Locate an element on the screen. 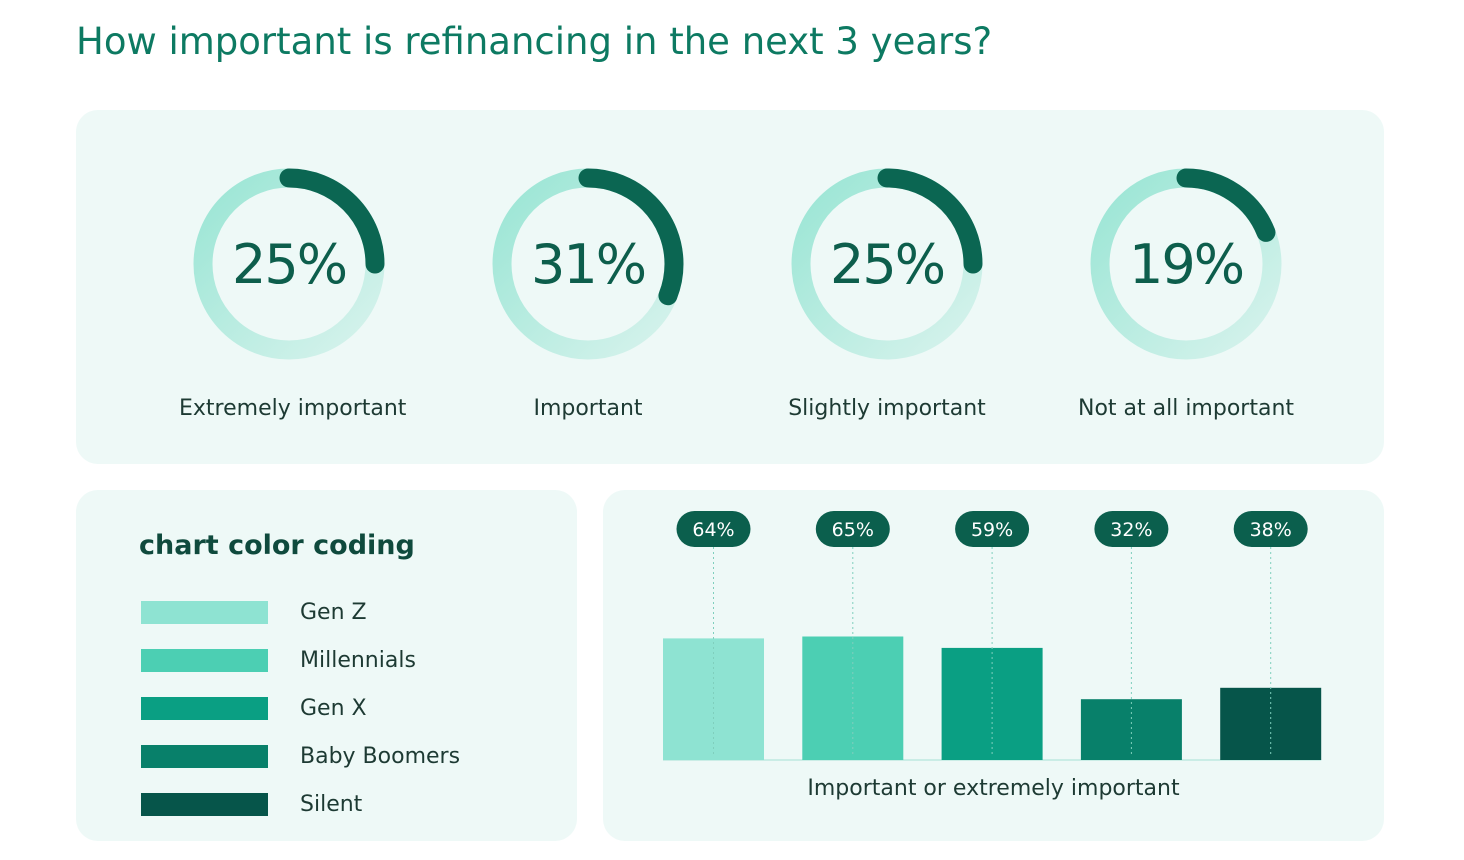  donut-slightly-important: 25% Slightly important is located at coordinates (887, 290).